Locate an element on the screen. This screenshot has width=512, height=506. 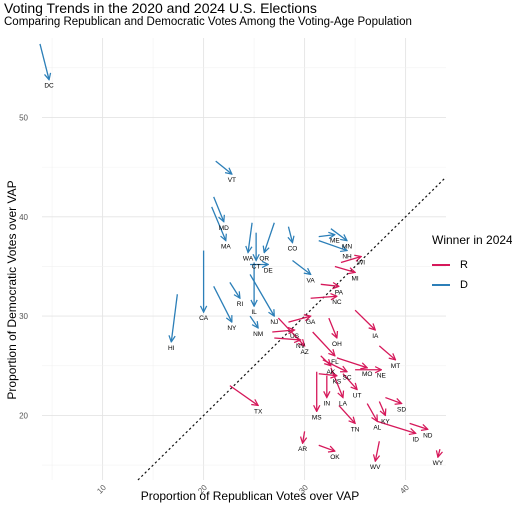
legend: Winner in 2024 R D is located at coordinates (472, 264).